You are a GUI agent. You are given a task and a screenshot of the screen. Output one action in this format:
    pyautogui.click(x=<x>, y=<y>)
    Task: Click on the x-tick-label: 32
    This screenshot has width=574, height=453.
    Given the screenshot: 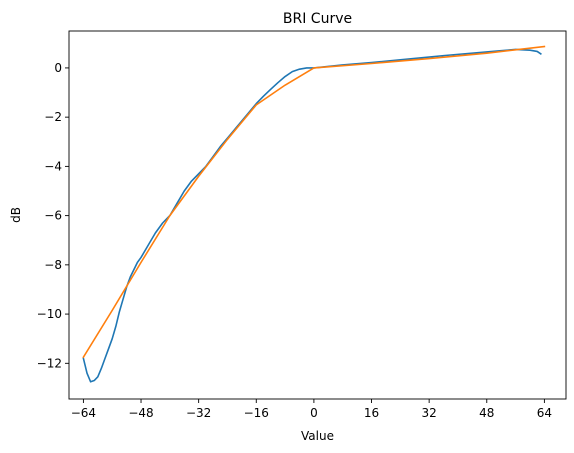 What is the action you would take?
    pyautogui.click(x=429, y=413)
    